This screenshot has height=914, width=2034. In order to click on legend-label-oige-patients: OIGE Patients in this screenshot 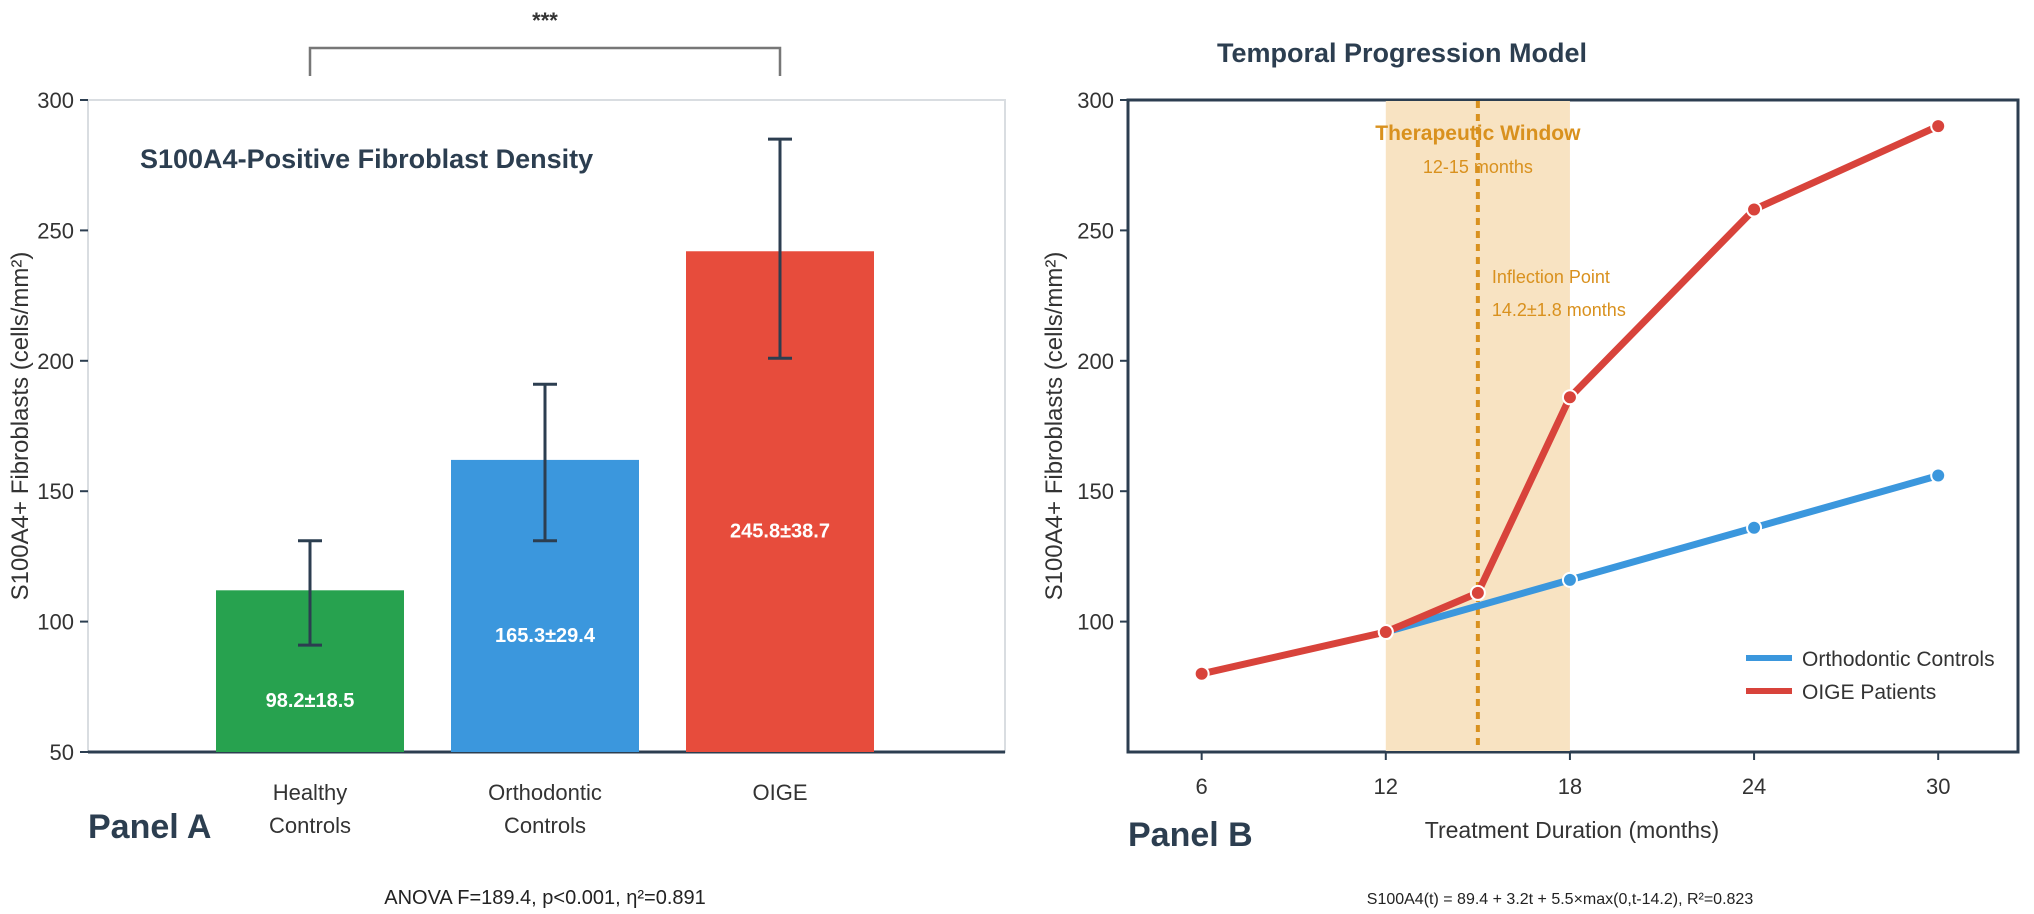, I will do `click(1869, 692)`.